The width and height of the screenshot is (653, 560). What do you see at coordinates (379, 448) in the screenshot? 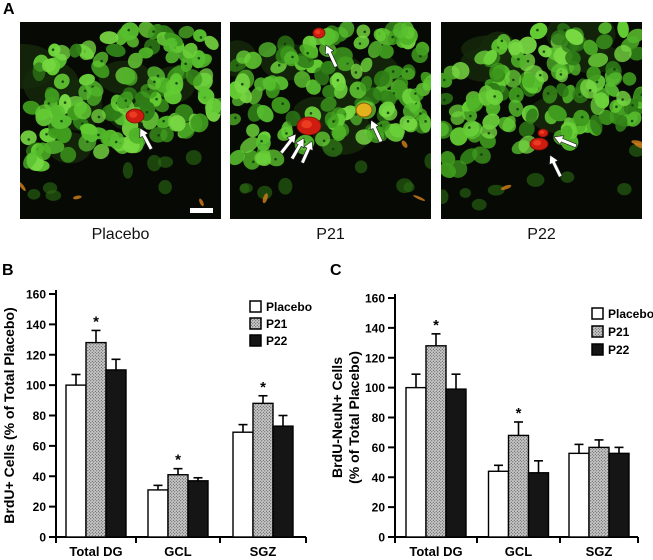
I see `y-tick-label: 60` at bounding box center [379, 448].